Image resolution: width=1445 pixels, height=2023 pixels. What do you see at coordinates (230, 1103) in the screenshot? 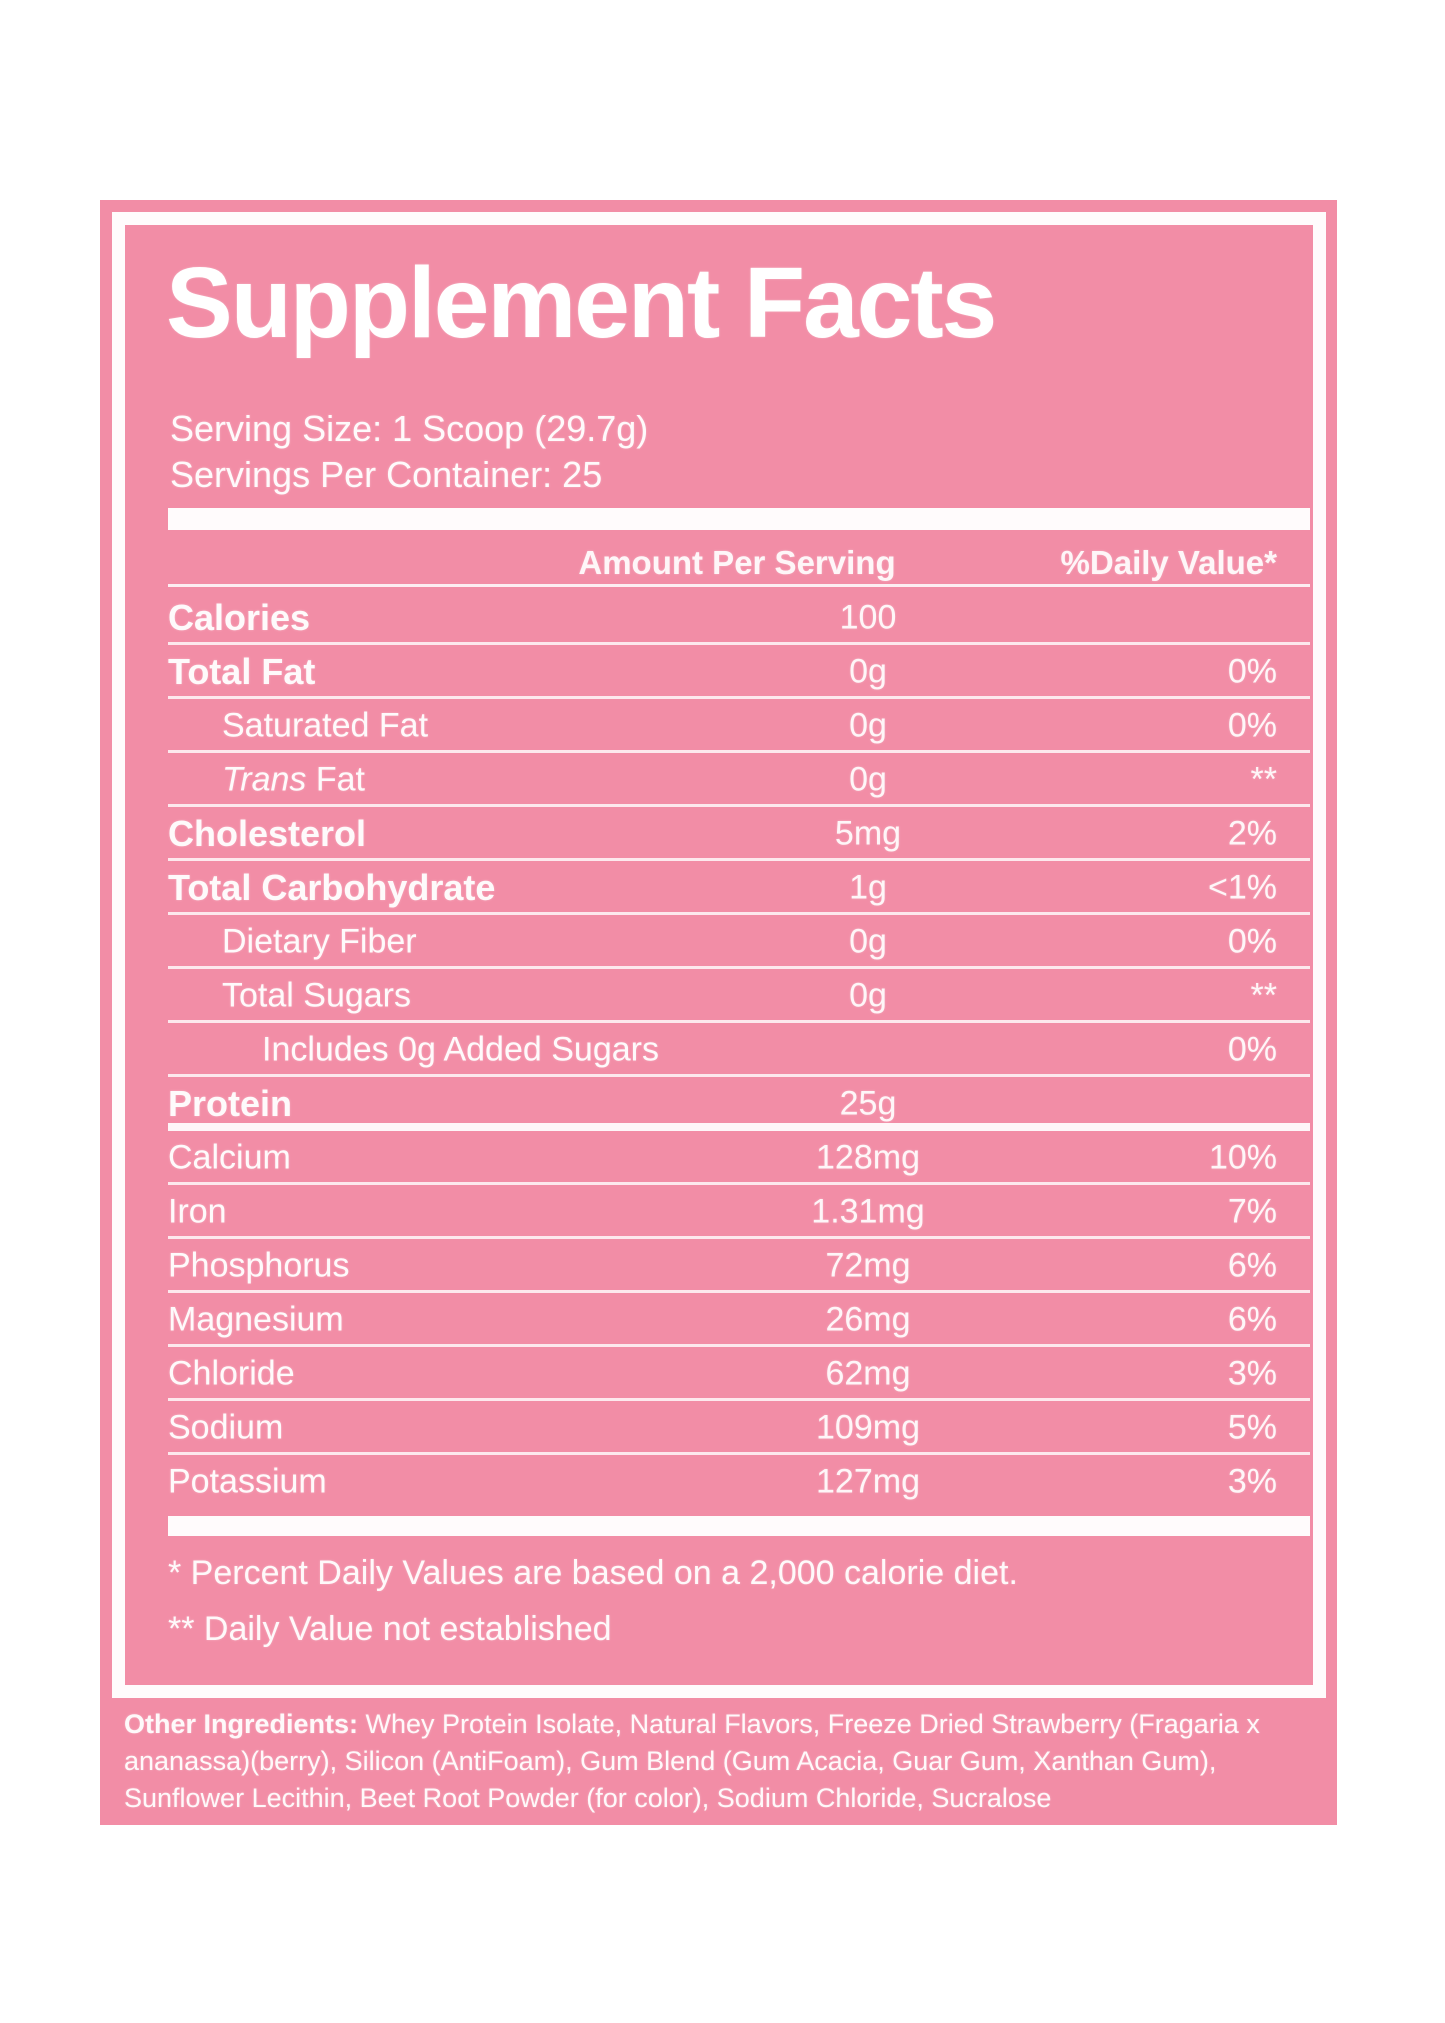
I see `nutrient-name: Protein` at bounding box center [230, 1103].